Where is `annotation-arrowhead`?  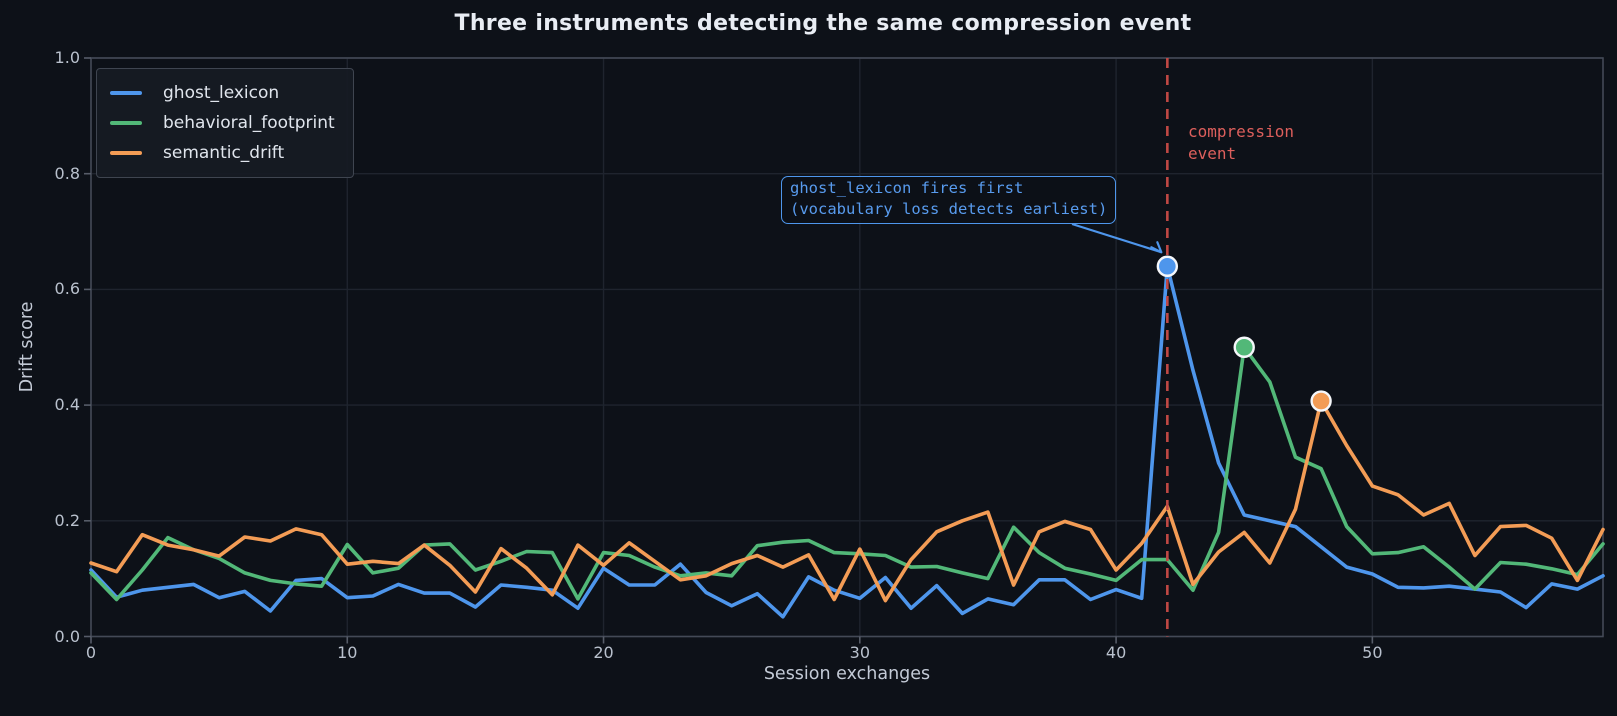
annotation-arrowhead is located at coordinates (1156, 247).